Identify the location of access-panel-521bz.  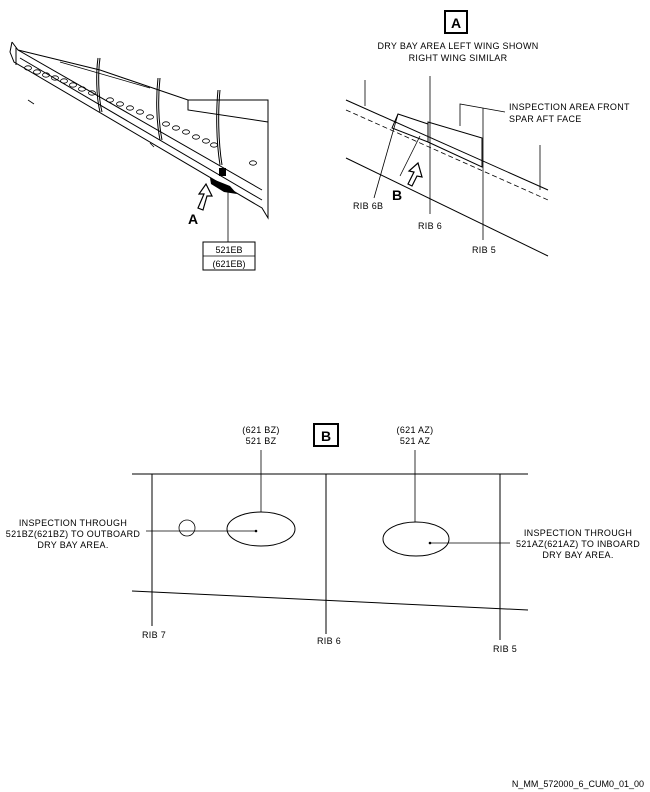
(261, 529).